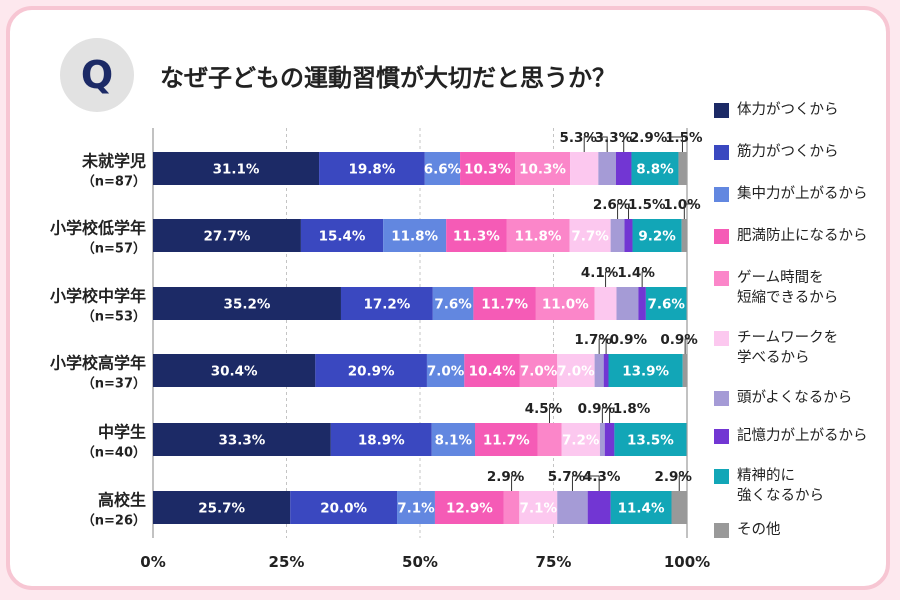  What do you see at coordinates (687, 562) in the screenshot?
I see `x-tick-label: 100%` at bounding box center [687, 562].